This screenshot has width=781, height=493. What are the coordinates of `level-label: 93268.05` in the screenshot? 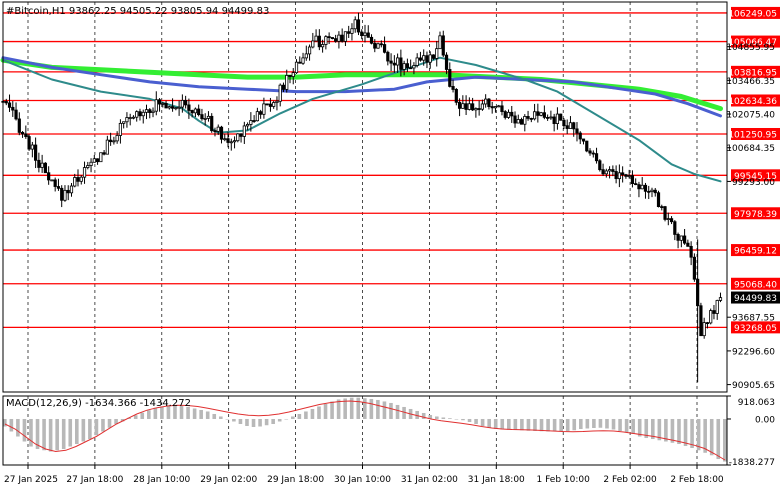 It's located at (755, 329).